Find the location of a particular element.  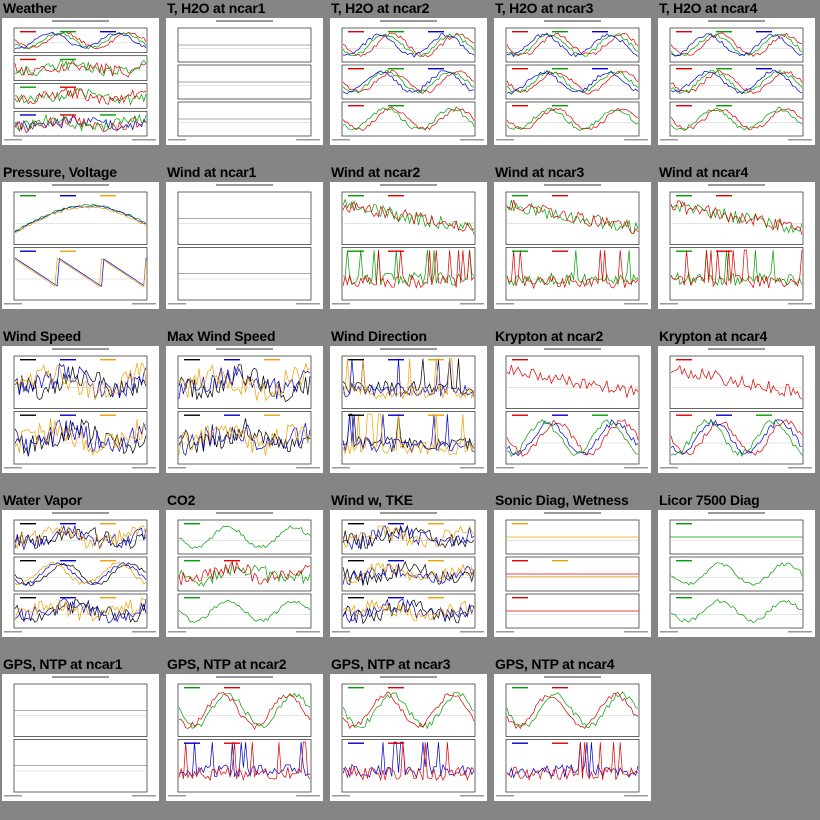

tile-pressure-voltage: Pressure, Voltage is located at coordinates (82, 246).